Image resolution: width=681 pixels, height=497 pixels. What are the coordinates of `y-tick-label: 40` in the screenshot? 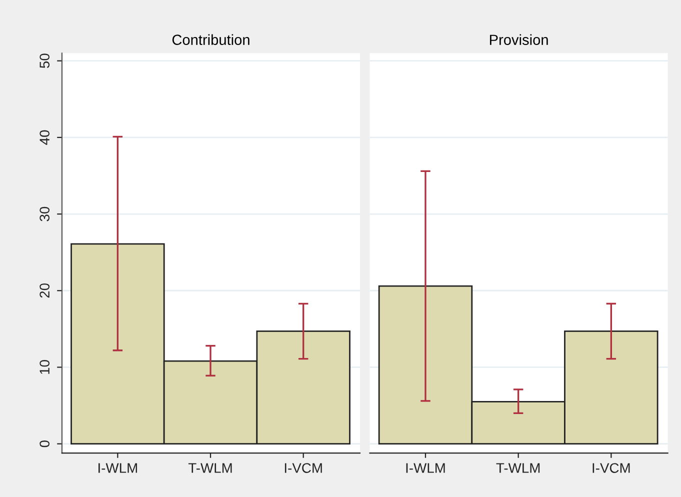 It's located at (45, 137).